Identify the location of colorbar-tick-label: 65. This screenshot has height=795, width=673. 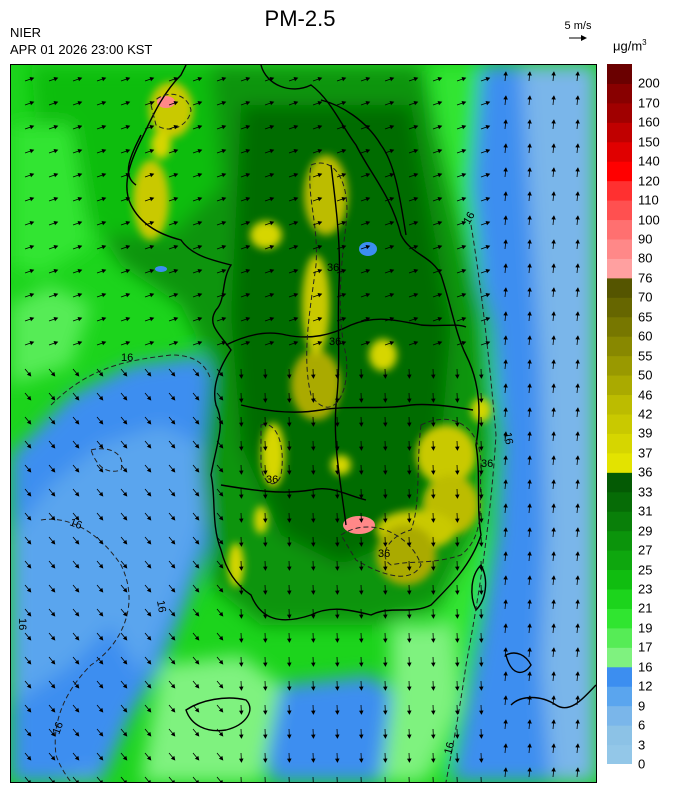
(645, 317).